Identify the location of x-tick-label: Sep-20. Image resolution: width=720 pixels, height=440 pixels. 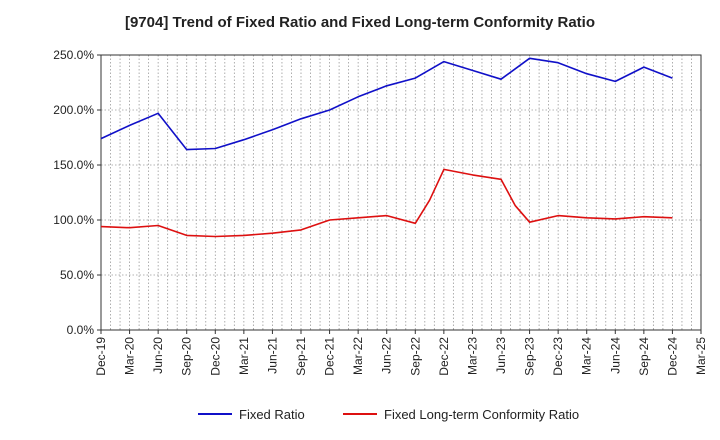
(187, 356).